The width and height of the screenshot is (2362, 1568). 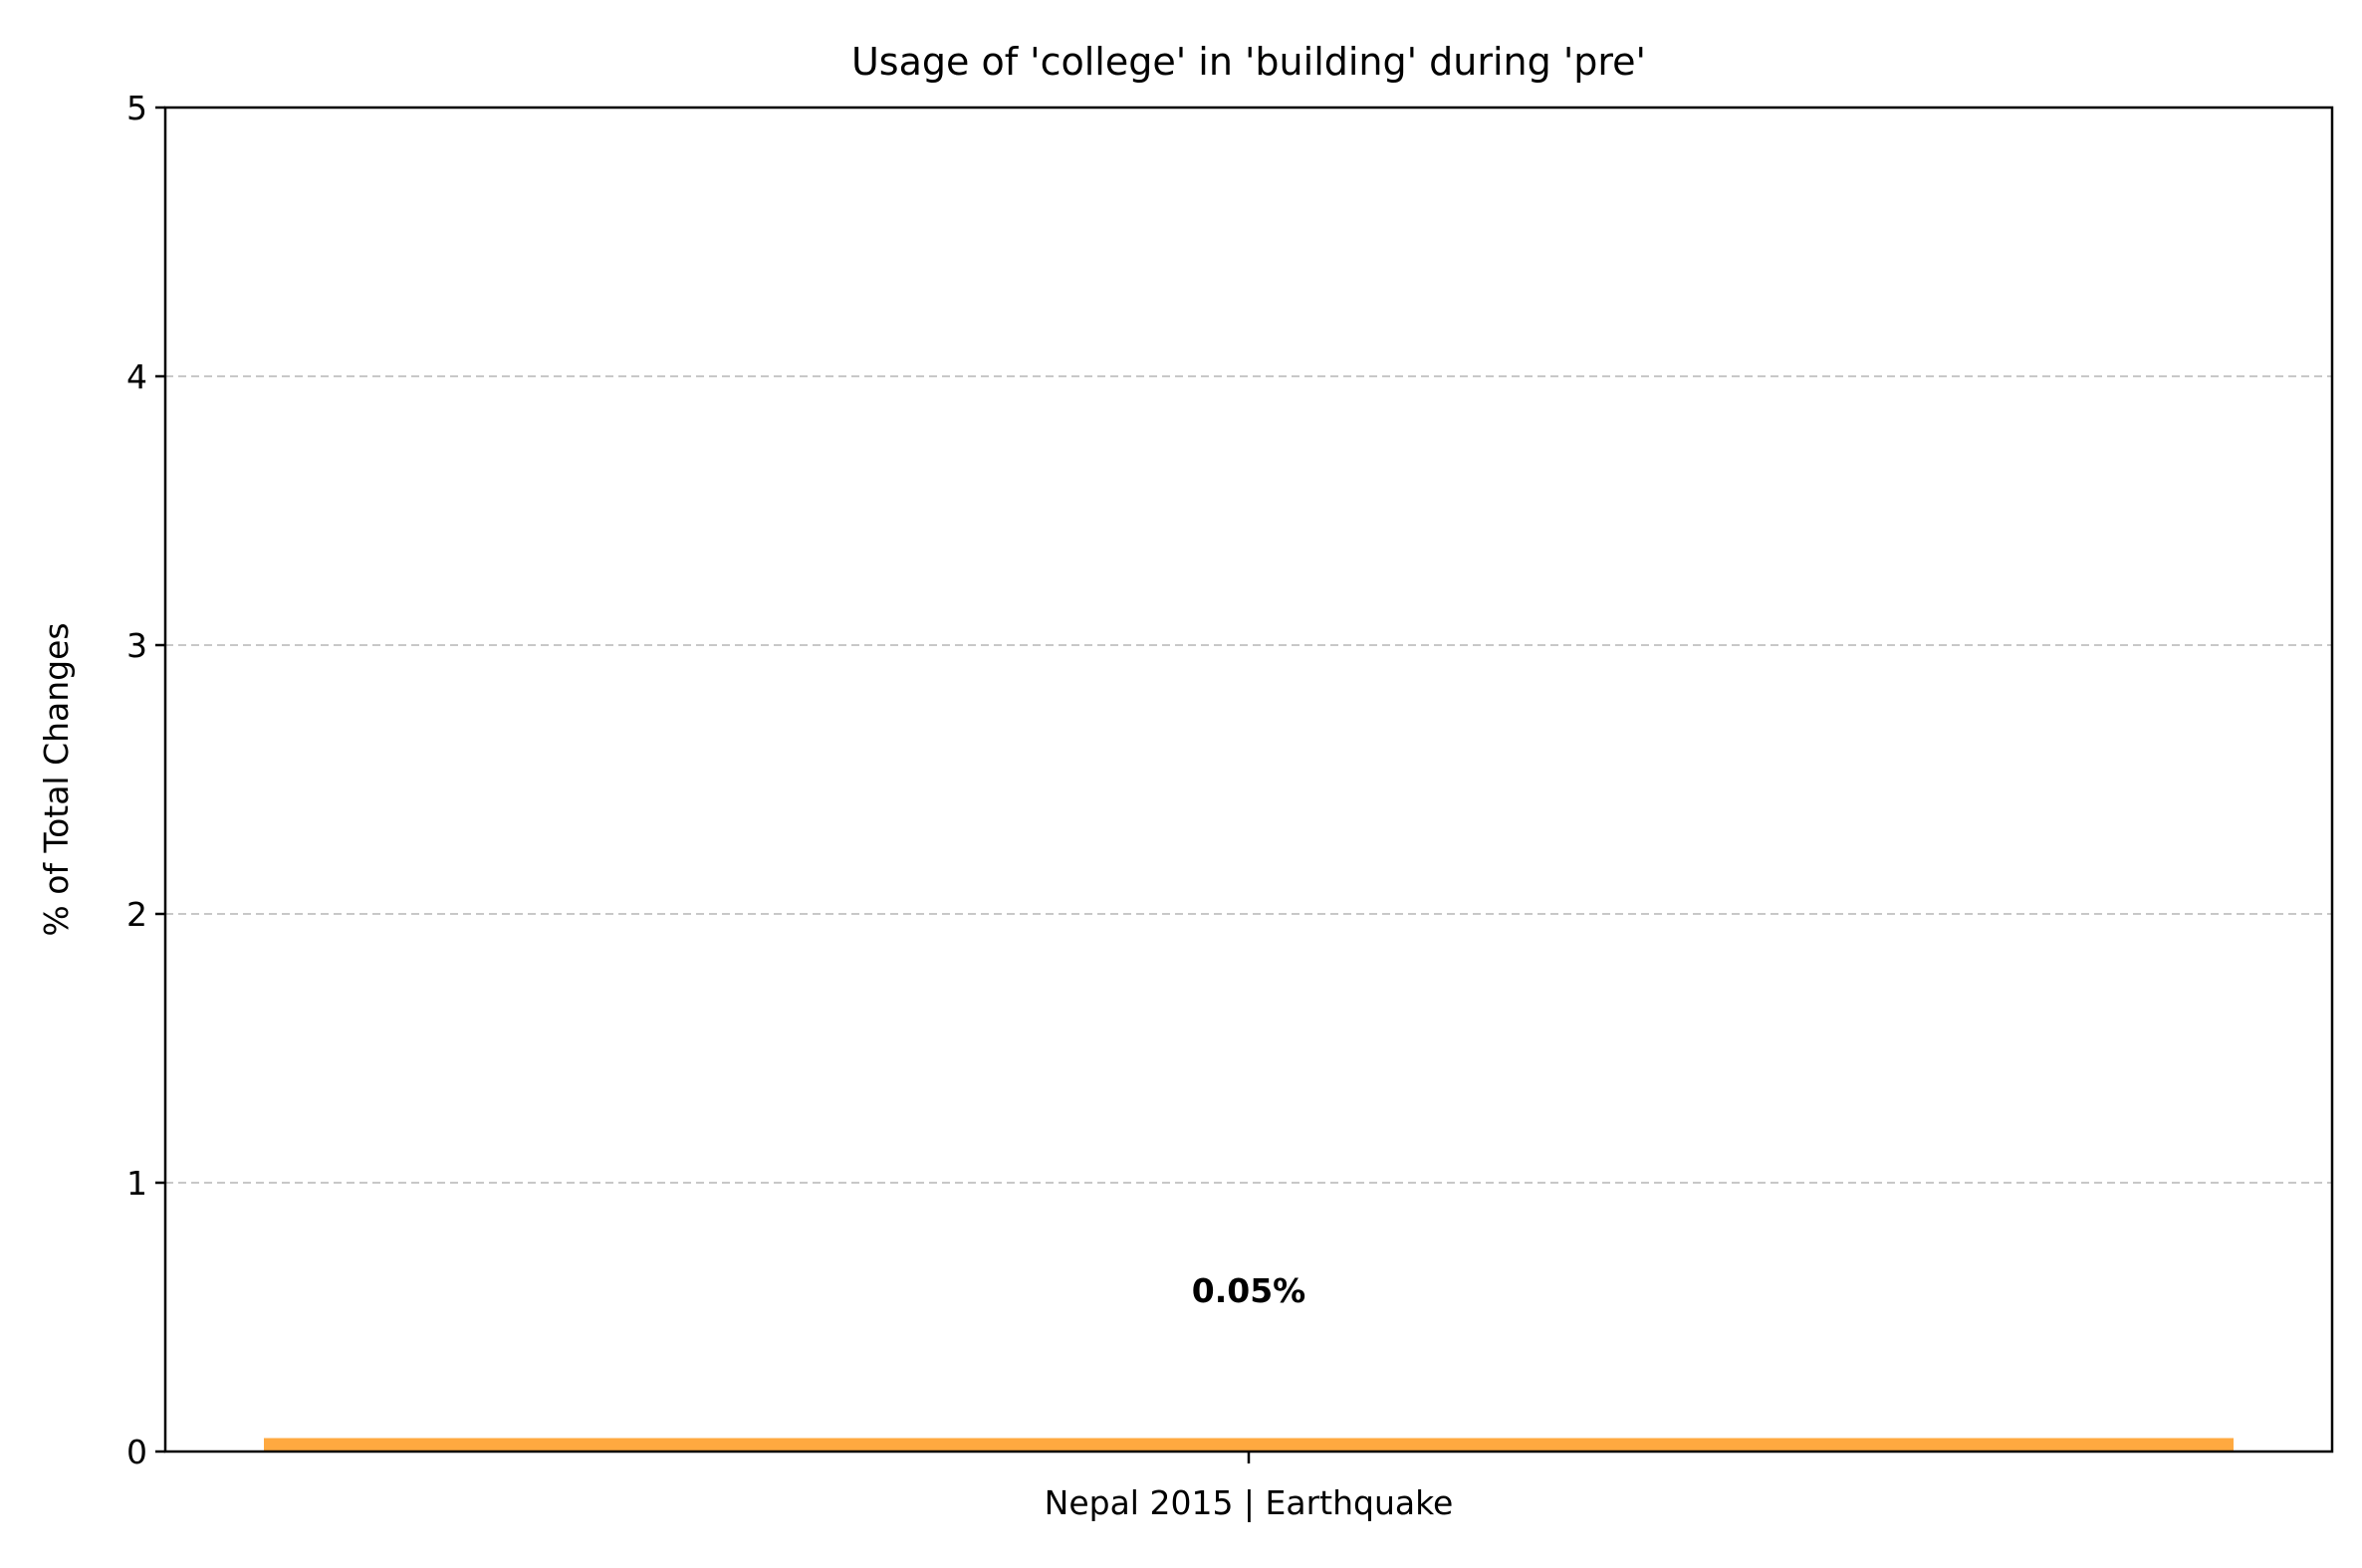 What do you see at coordinates (145, 780) in the screenshot?
I see `y-axis-ticks: 0 1 2 3 4 5` at bounding box center [145, 780].